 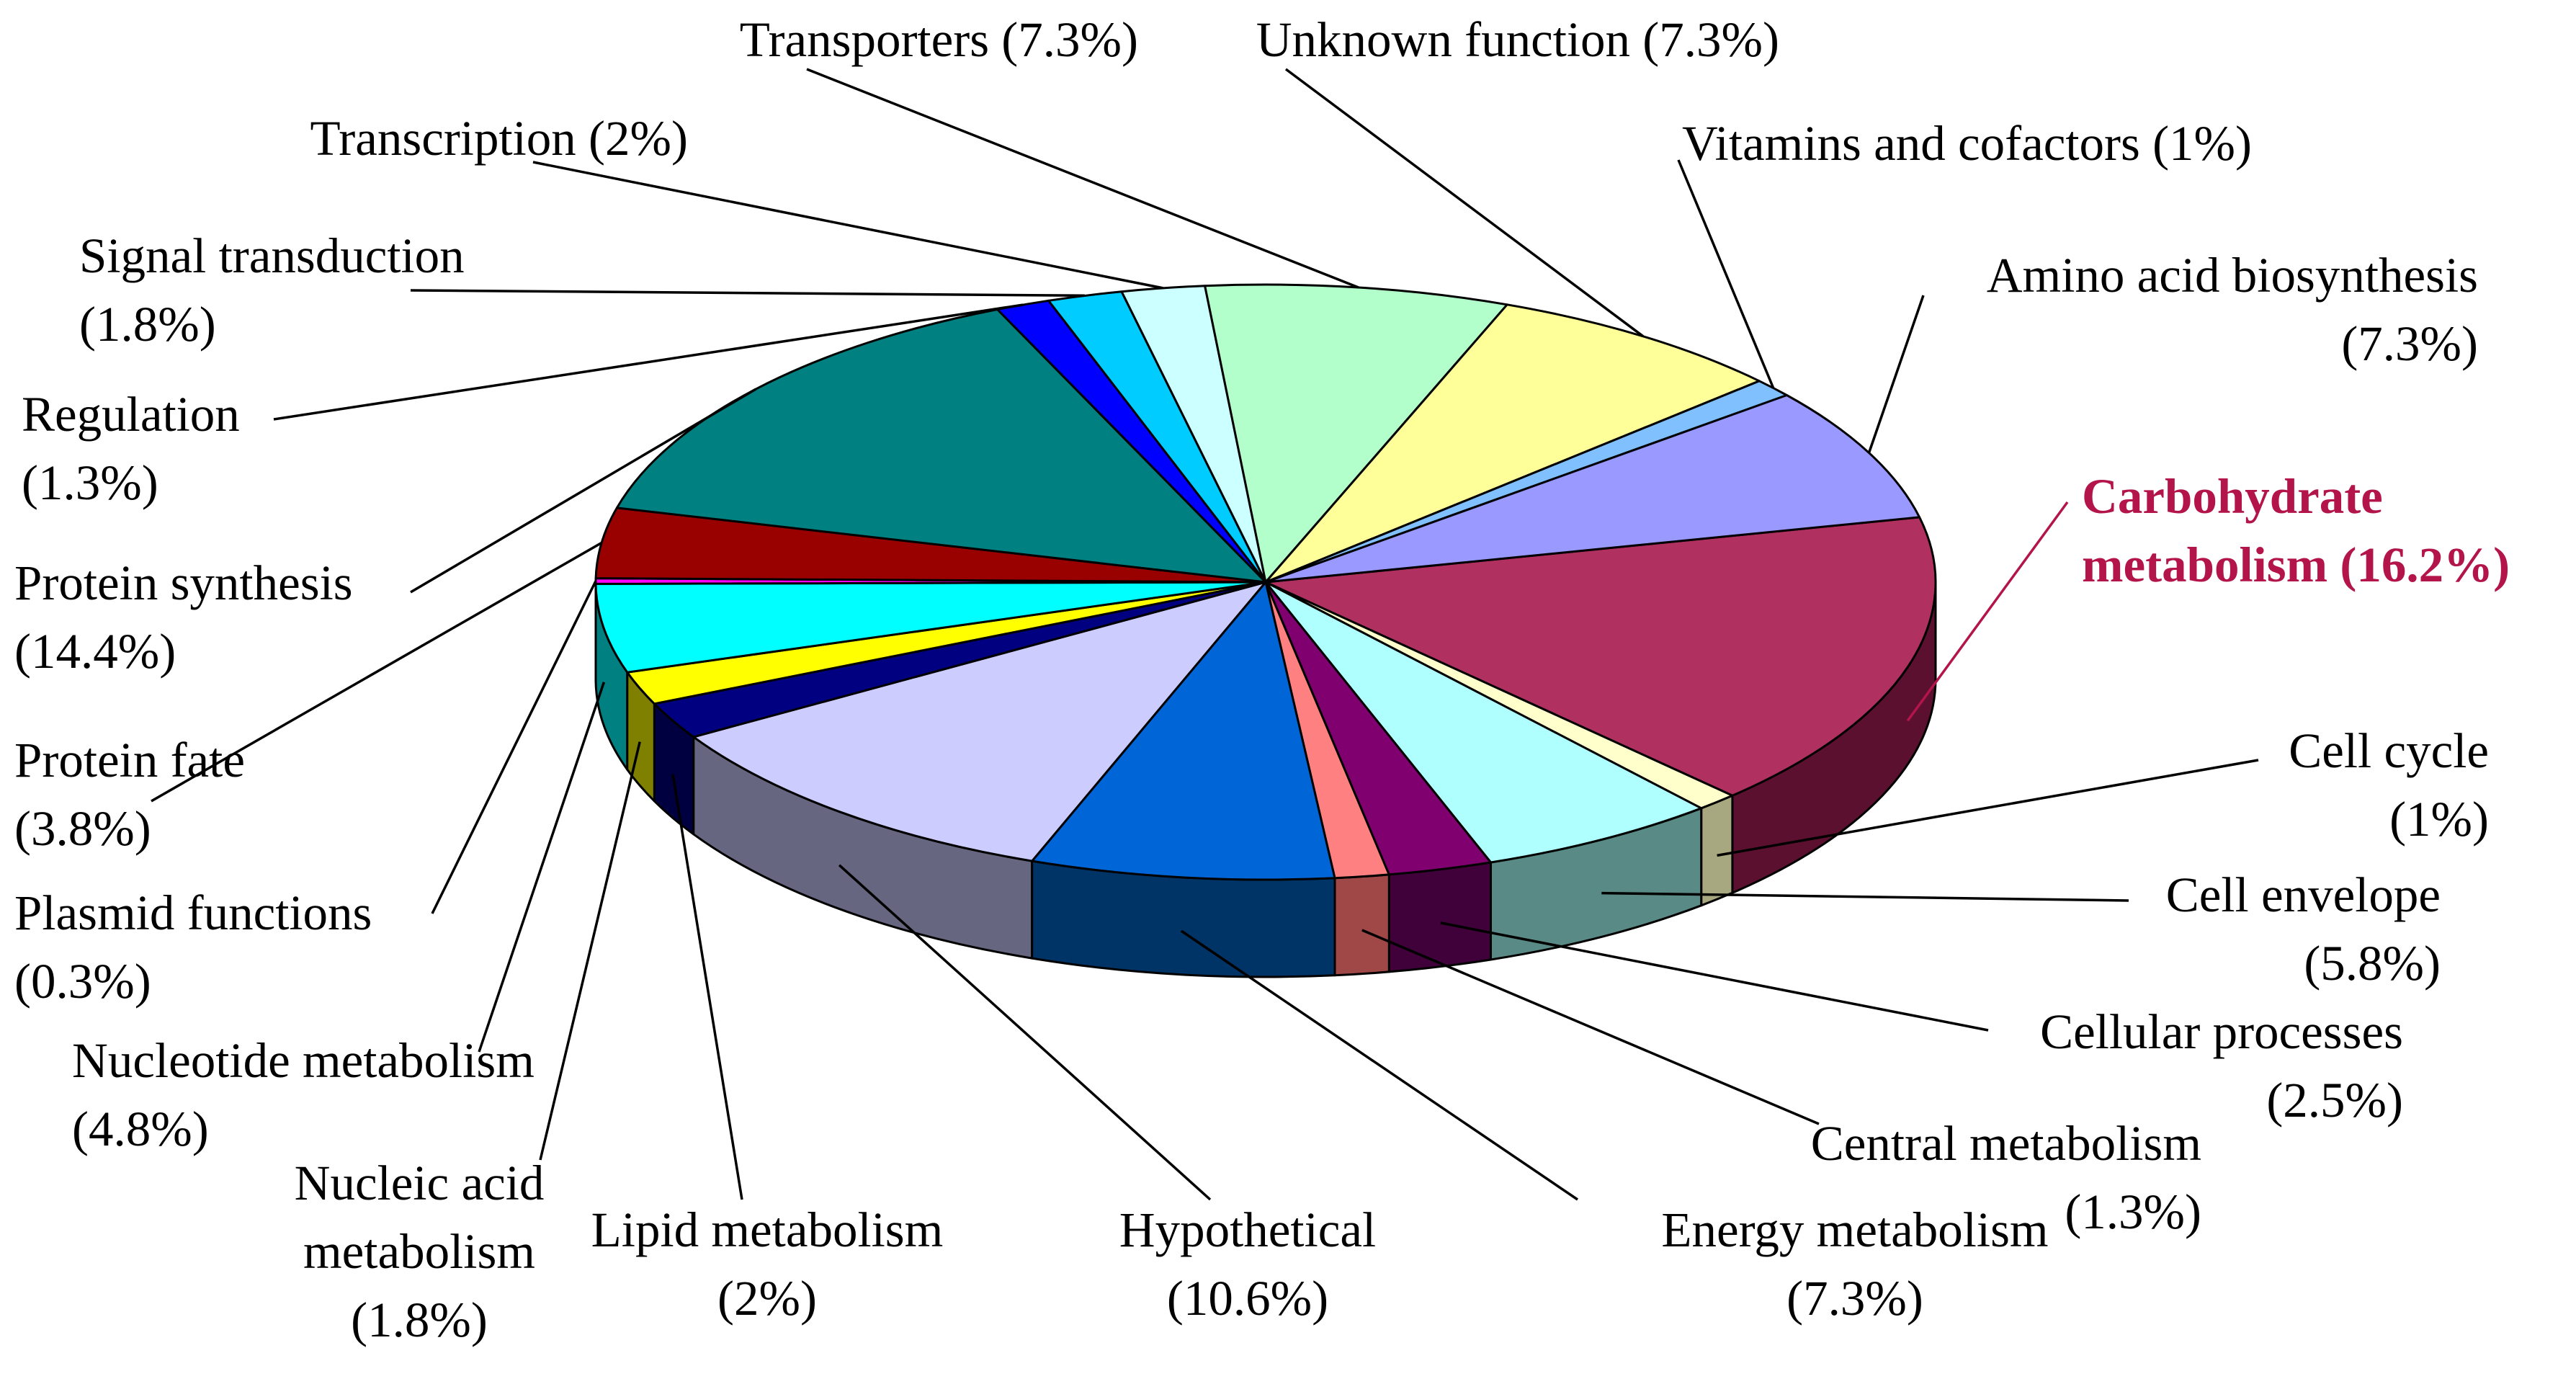 I want to click on slice-label-transporters: Transporters (7.3%), so click(x=939, y=39).